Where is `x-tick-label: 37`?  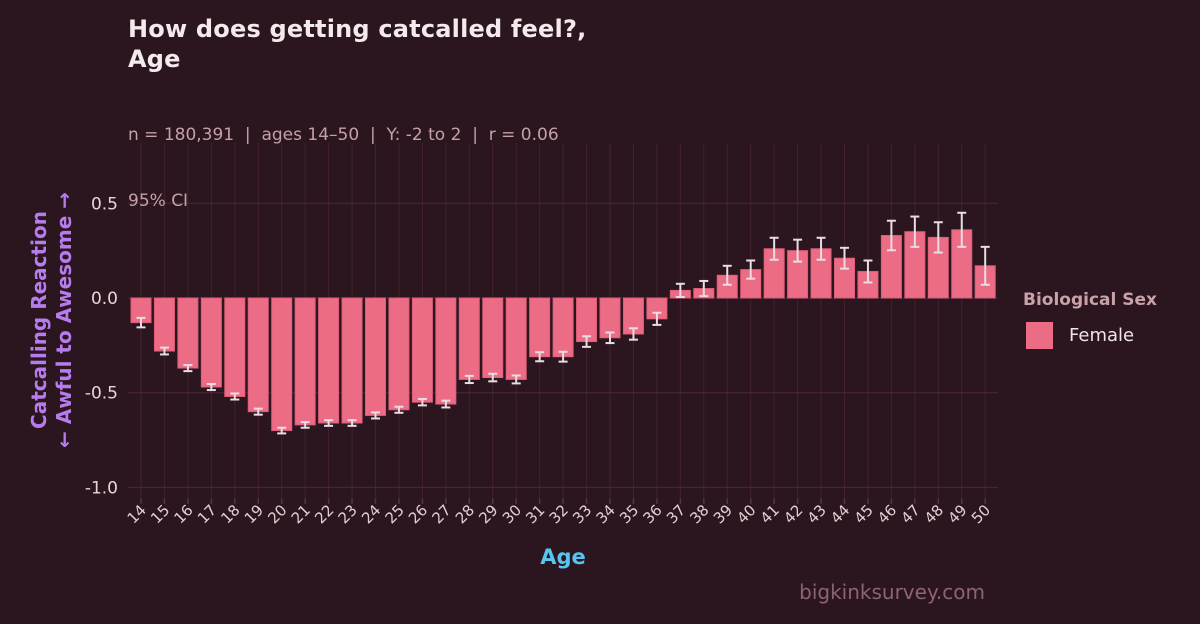
x-tick-label: 37 is located at coordinates (676, 514).